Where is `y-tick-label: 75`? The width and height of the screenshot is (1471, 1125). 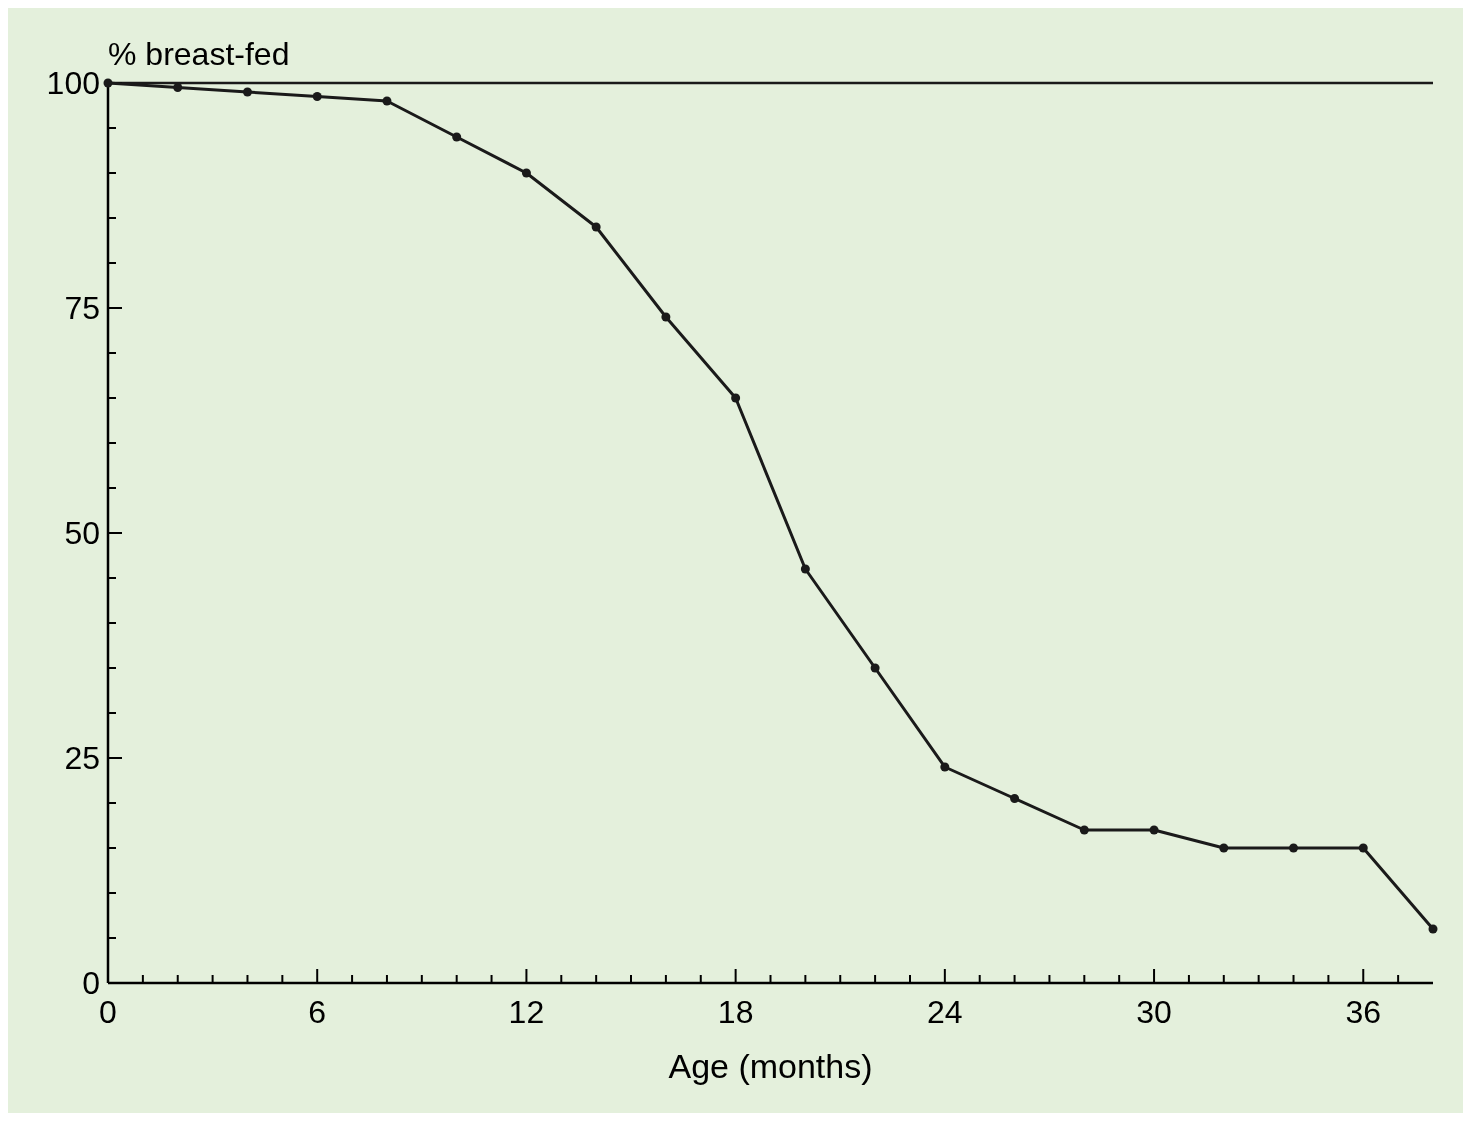
y-tick-label: 75 is located at coordinates (82, 308).